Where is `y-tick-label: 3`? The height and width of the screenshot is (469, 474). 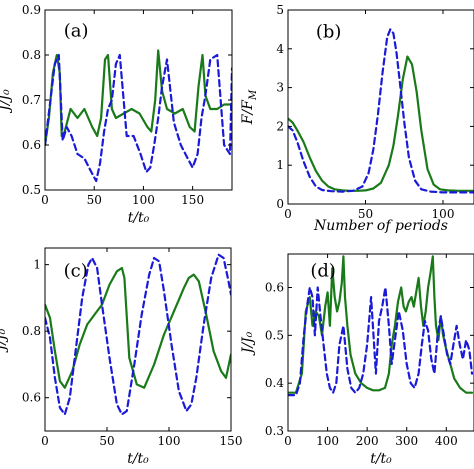
y-tick-label: 3 is located at coordinates (280, 88).